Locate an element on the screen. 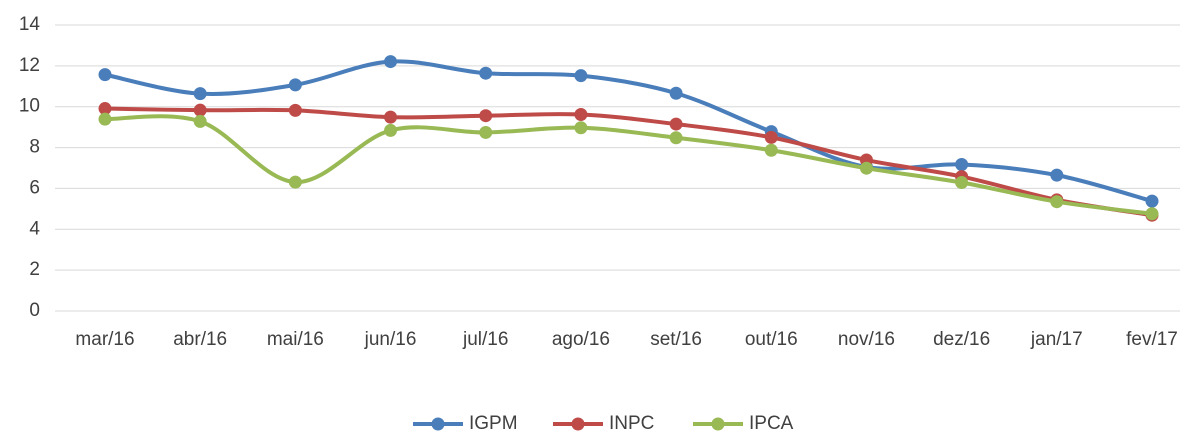  legend-label: IPCA is located at coordinates (771, 423).